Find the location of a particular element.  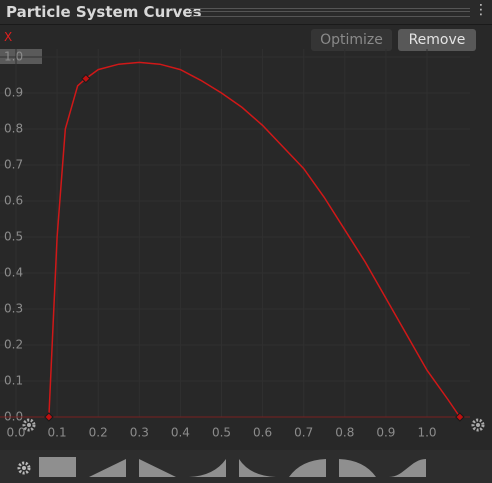

header: Particle System Curves ⋮ is located at coordinates (246, 12).